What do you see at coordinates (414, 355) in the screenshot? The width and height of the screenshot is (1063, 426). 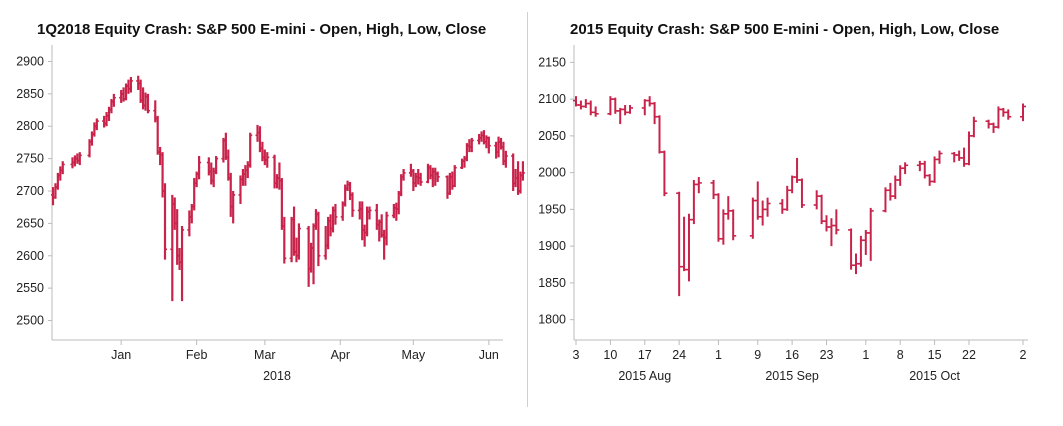 I see `x-tick-label: May` at bounding box center [414, 355].